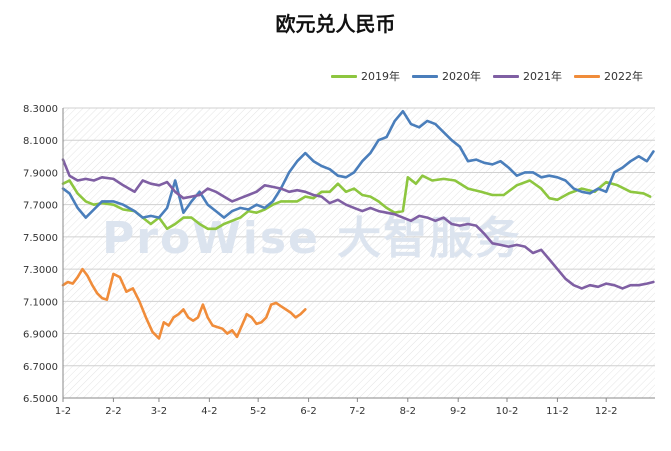  What do you see at coordinates (40, 399) in the screenshot?
I see `y-tick-label: 6.5000` at bounding box center [40, 399].